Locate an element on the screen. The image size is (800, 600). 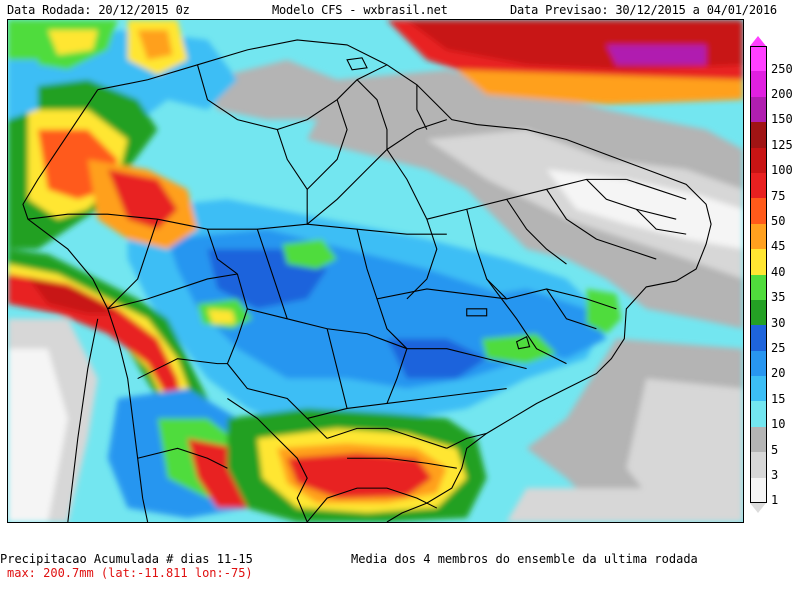
color-scale-label: 10 is located at coordinates (778, 424).